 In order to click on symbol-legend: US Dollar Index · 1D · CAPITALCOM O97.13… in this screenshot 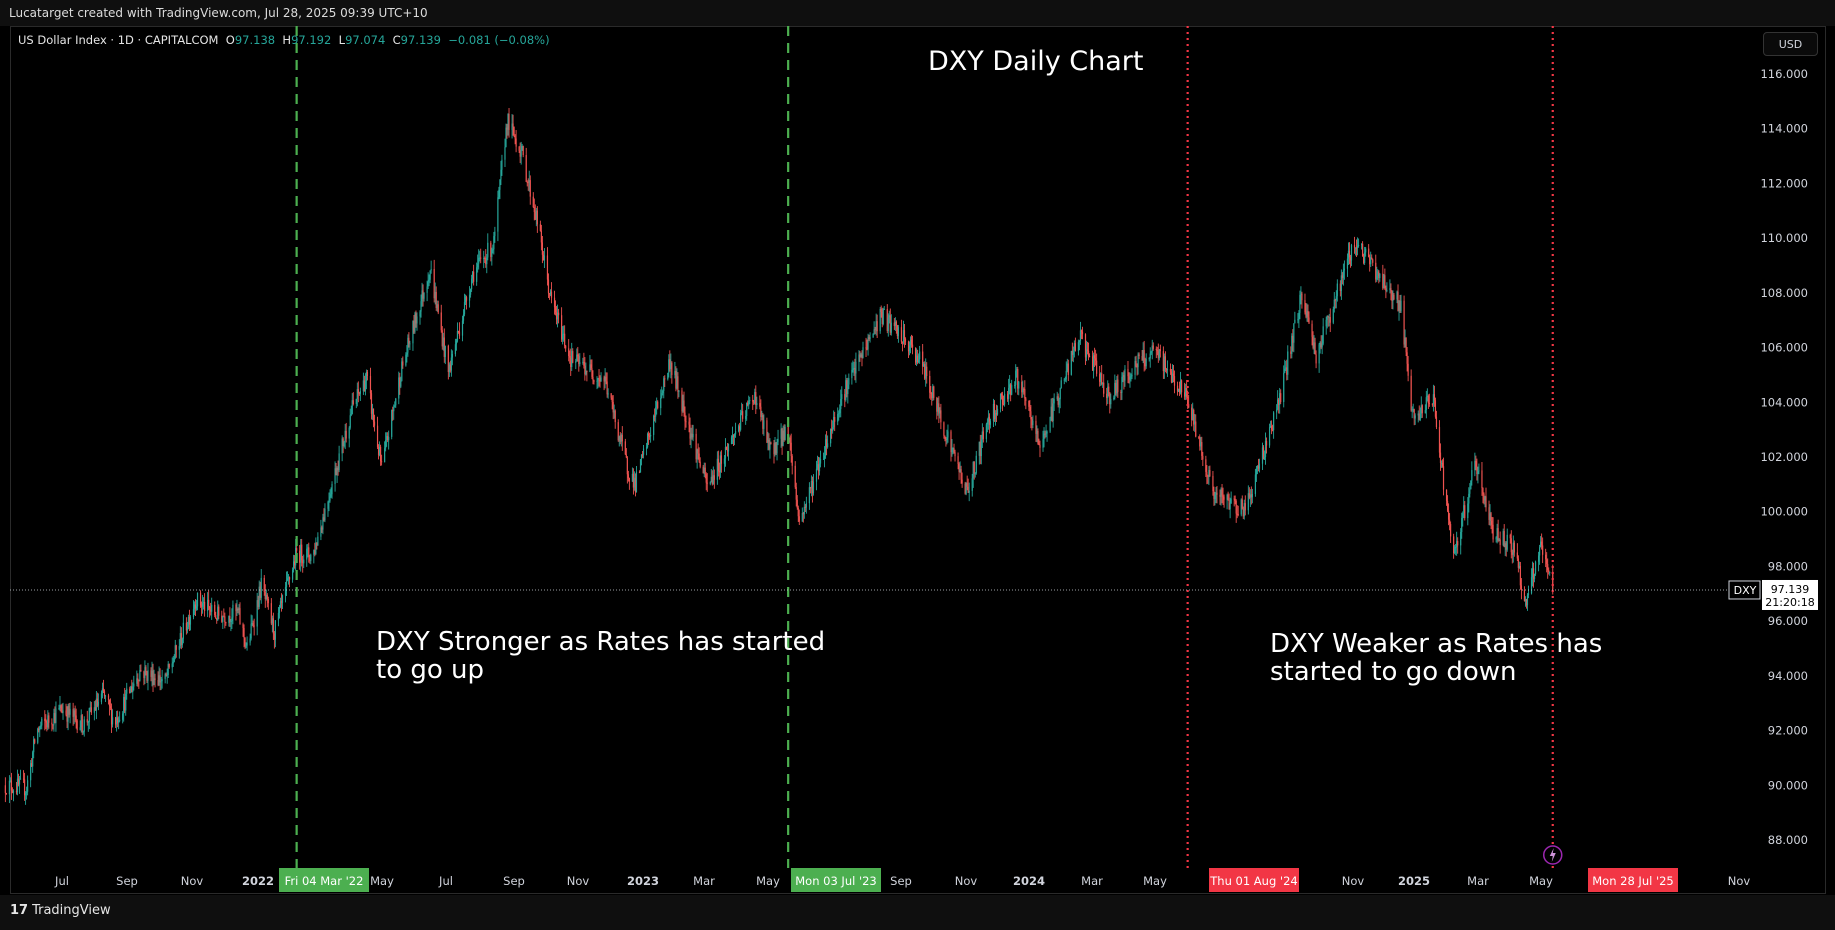, I will do `click(284, 40)`.